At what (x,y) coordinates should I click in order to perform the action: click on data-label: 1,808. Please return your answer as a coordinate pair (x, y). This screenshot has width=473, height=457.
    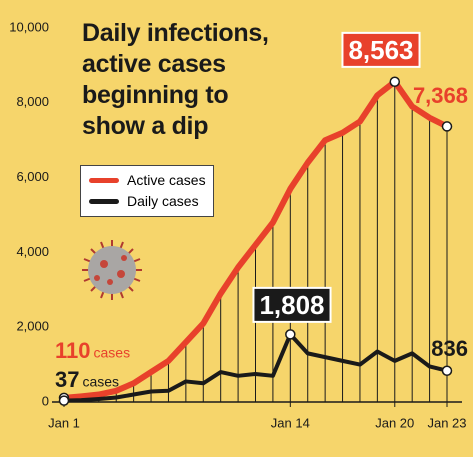
    Looking at the image, I should click on (291, 305).